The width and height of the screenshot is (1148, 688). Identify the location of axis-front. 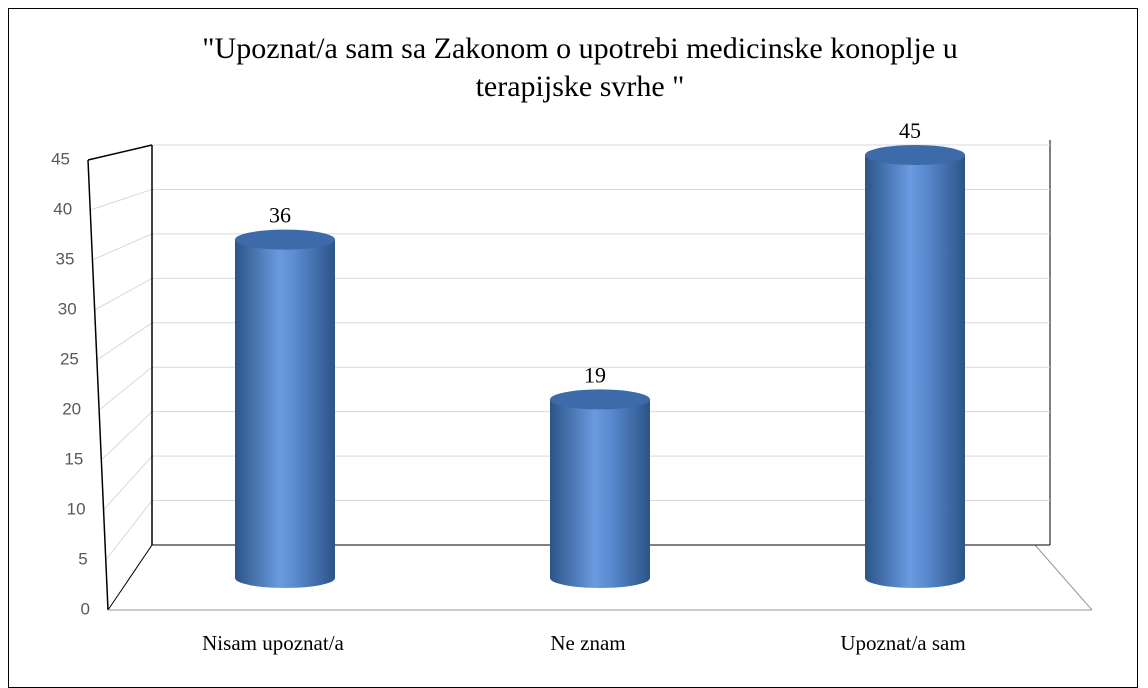
(98, 385).